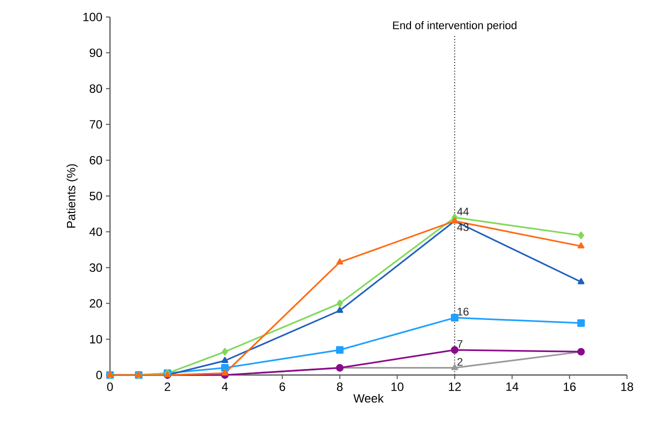 This screenshot has height=447, width=655. What do you see at coordinates (96, 196) in the screenshot?
I see `y-tick-label: 50` at bounding box center [96, 196].